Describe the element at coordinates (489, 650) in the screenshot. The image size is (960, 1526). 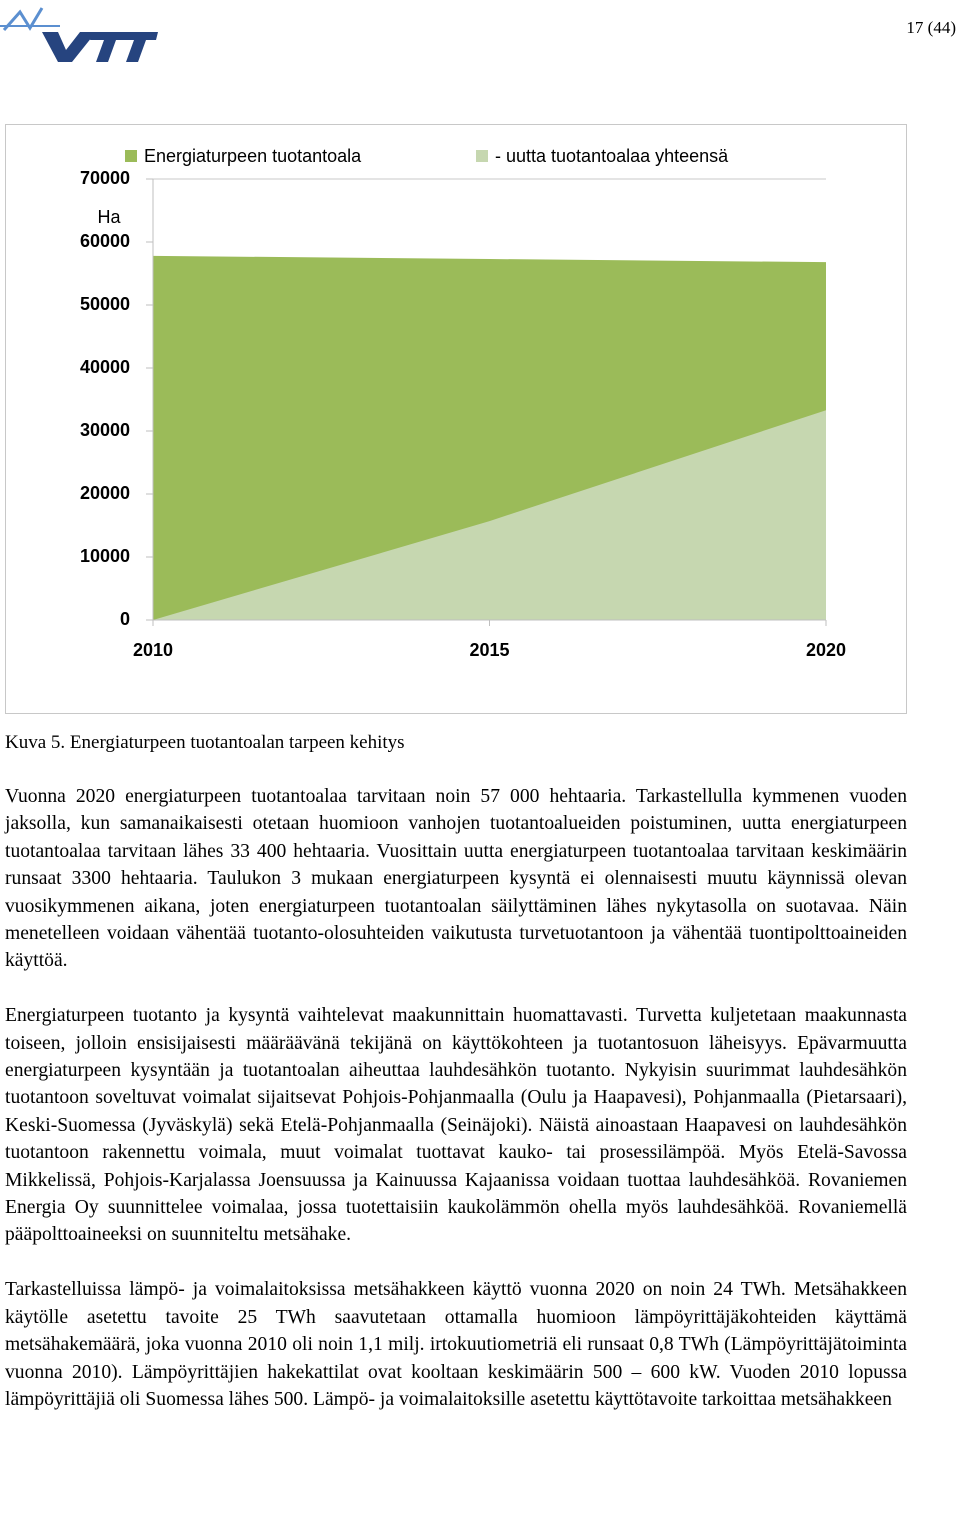
I see `x-tick-label: 2015` at that location.